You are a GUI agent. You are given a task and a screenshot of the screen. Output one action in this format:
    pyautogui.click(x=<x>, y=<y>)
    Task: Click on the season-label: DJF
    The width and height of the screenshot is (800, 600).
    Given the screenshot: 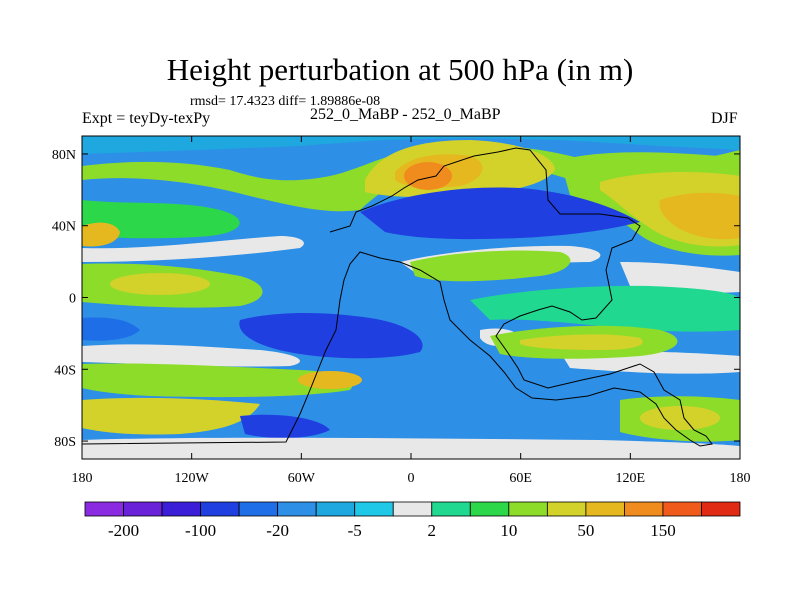 What is the action you would take?
    pyautogui.click(x=724, y=118)
    